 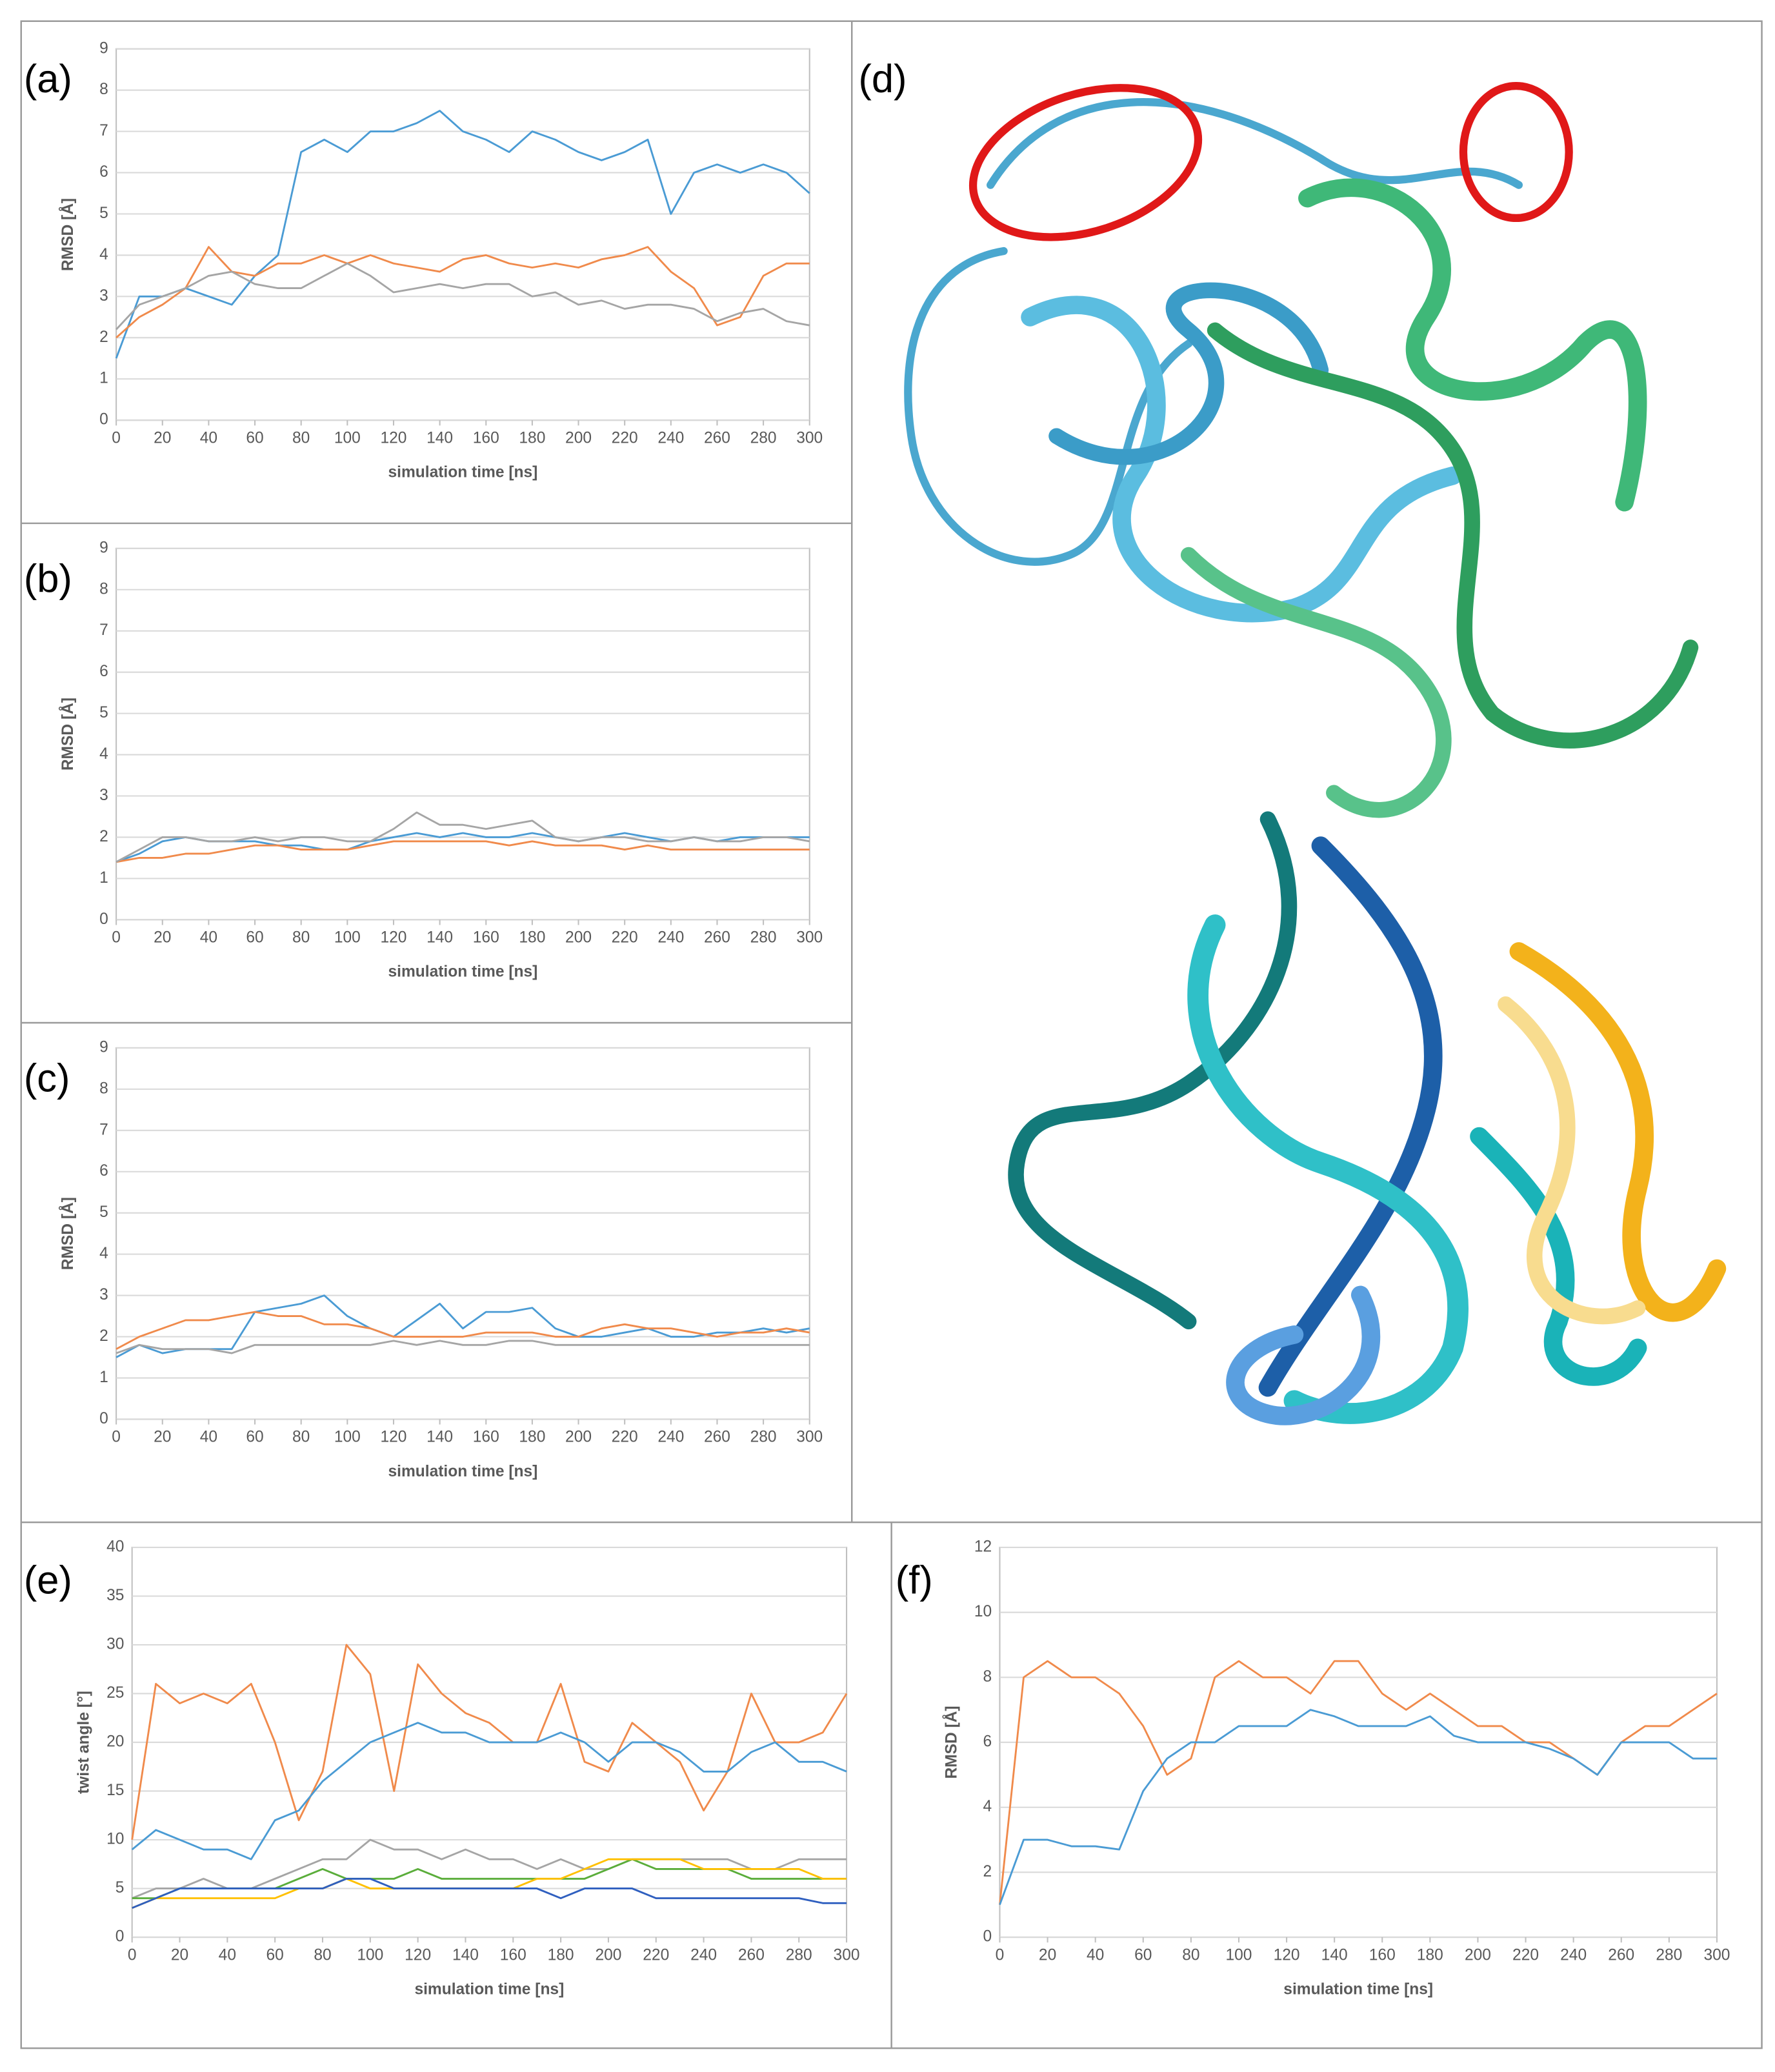 I want to click on y-tick-label: 25, so click(x=115, y=1693).